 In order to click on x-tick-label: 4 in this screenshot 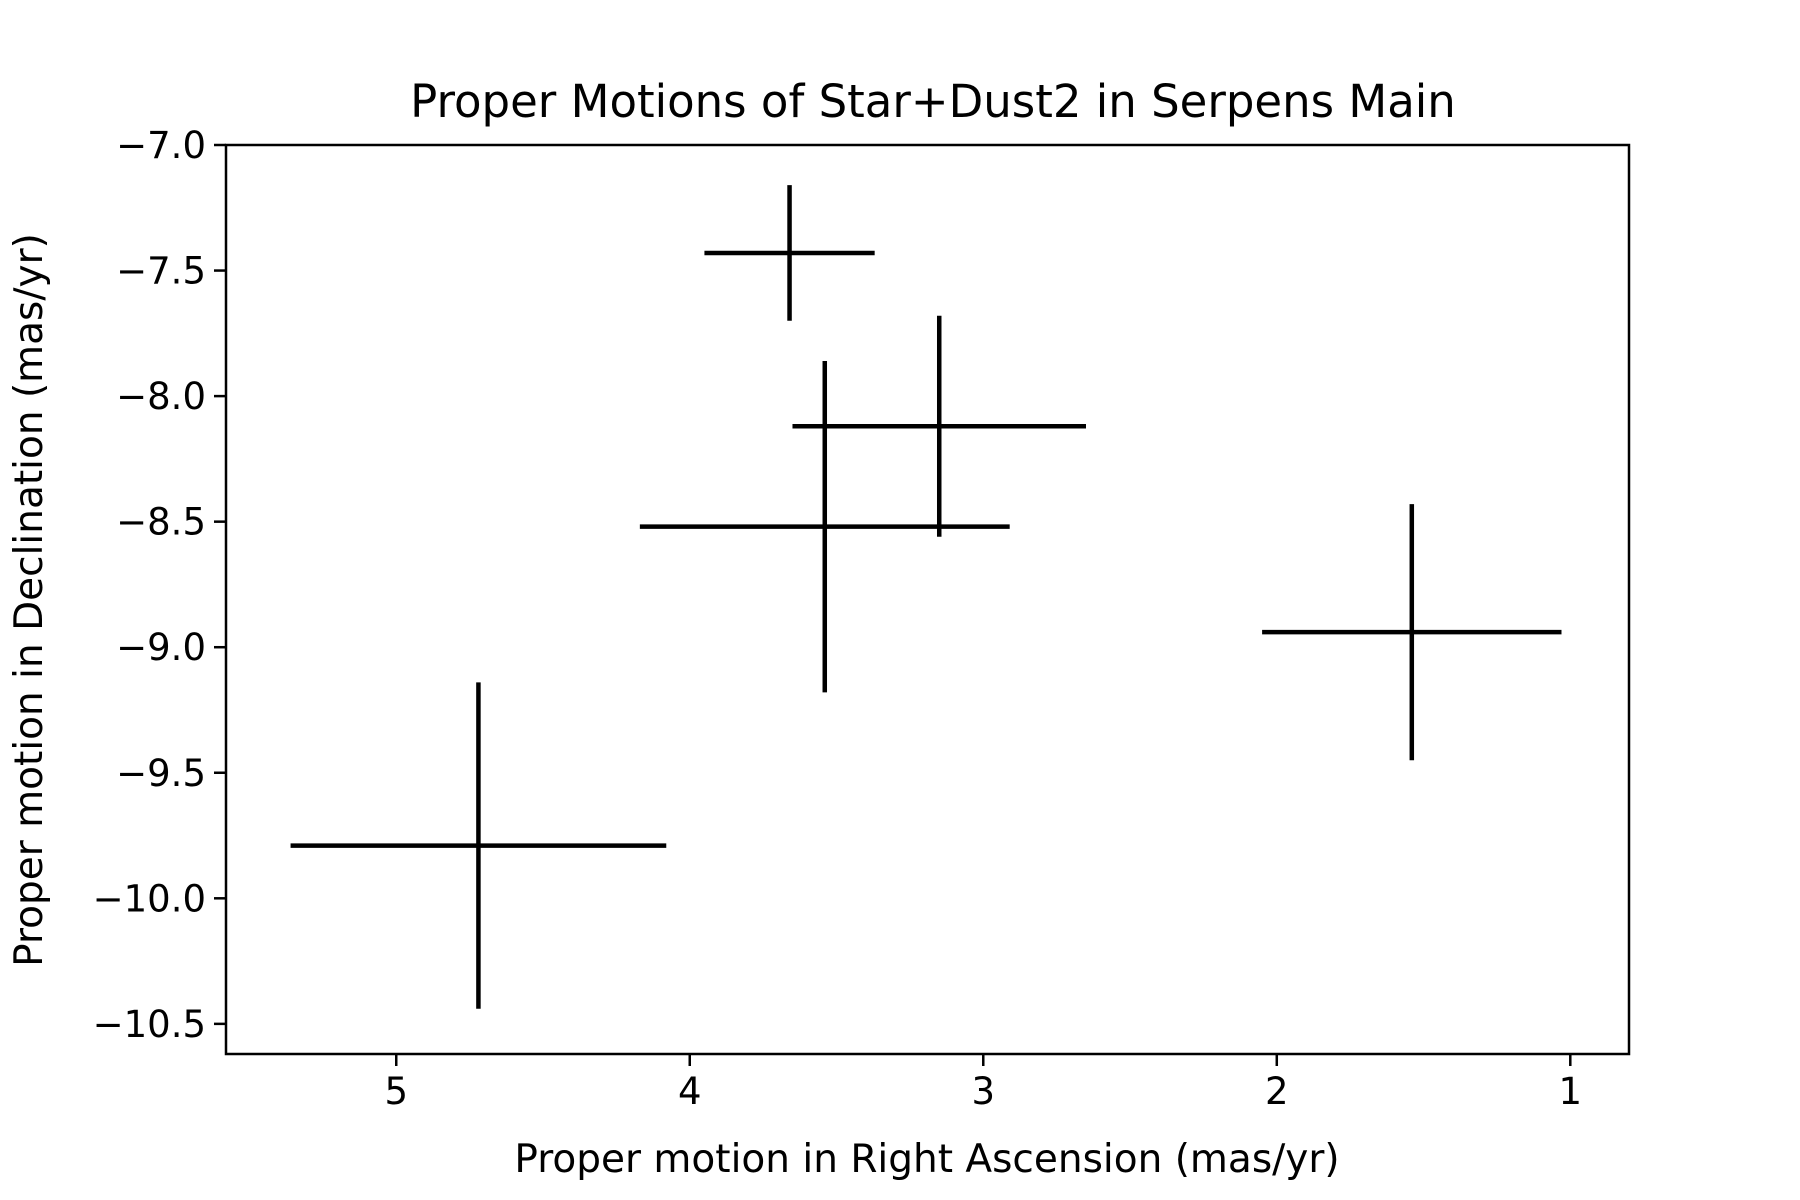, I will do `click(690, 1091)`.